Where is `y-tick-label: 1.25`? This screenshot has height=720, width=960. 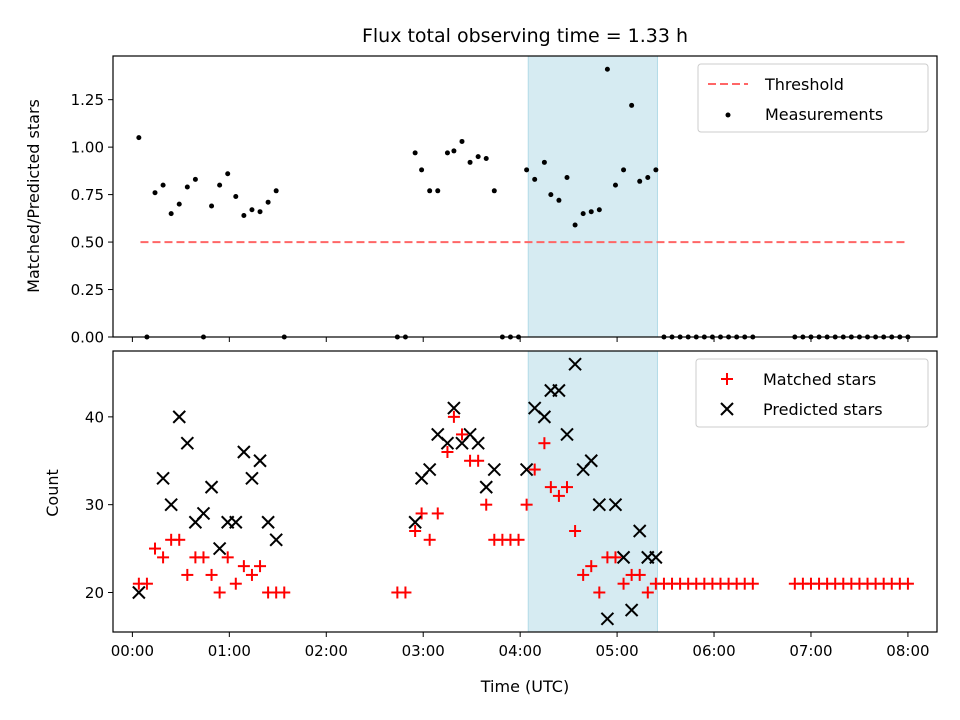 y-tick-label: 1.25 is located at coordinates (87, 100).